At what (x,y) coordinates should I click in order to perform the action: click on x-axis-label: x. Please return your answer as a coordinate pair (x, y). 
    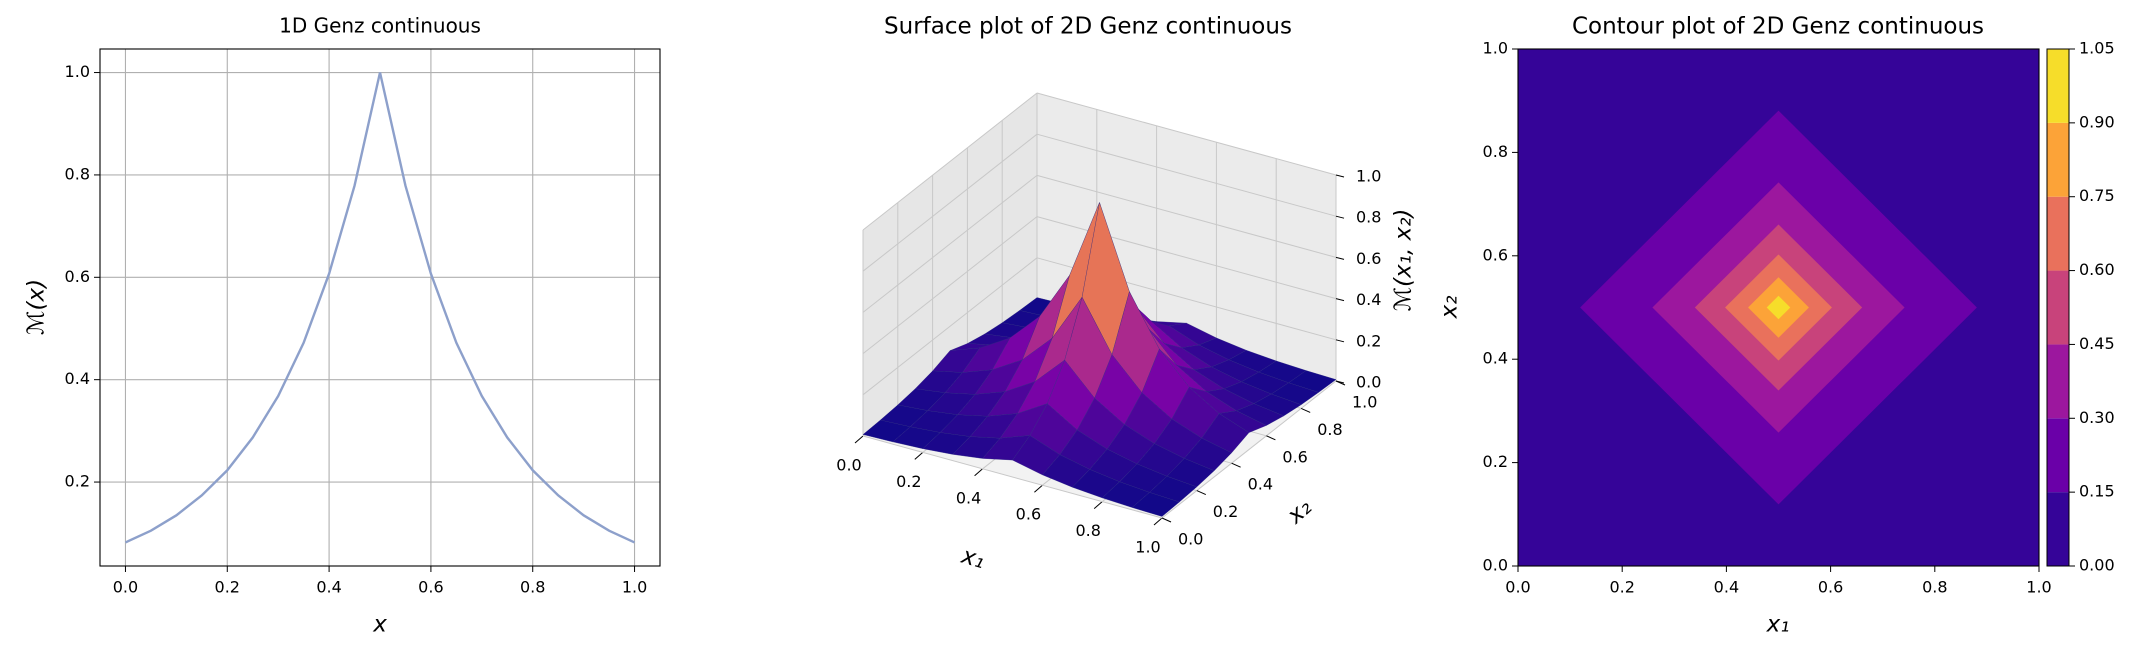
    Looking at the image, I should click on (379, 625).